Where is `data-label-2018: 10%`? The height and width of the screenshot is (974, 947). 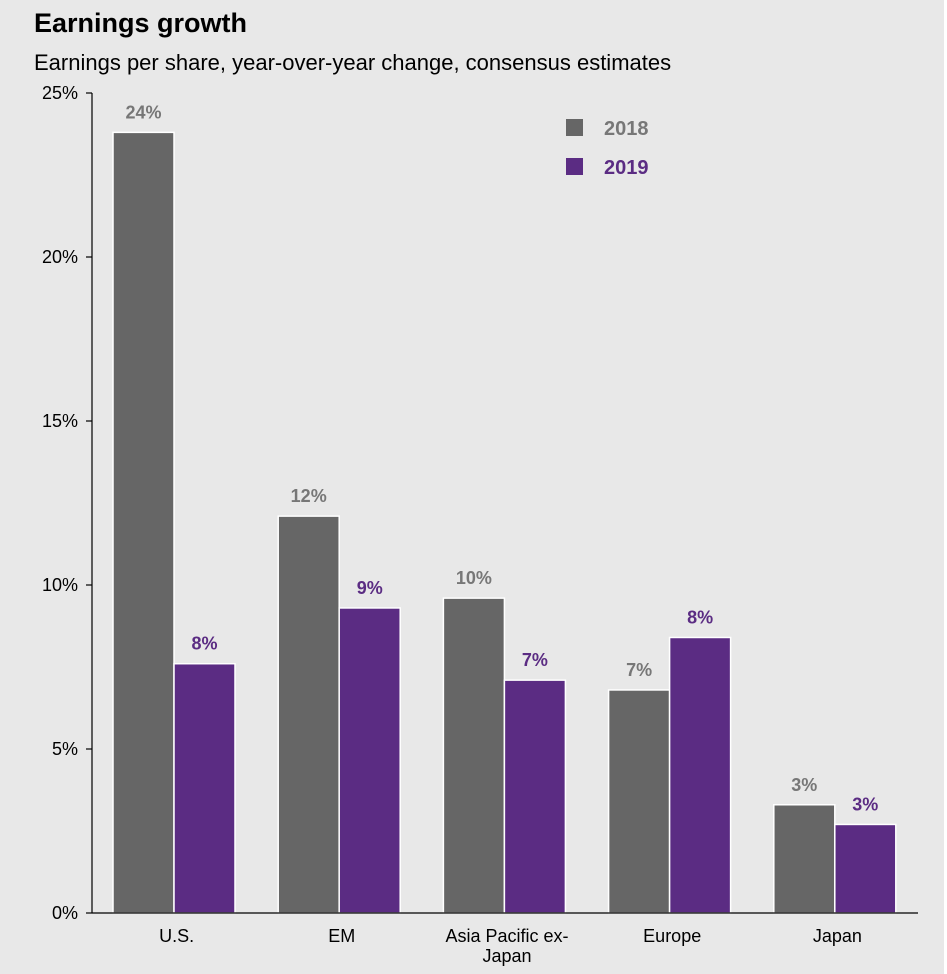
data-label-2018: 10% is located at coordinates (474, 578).